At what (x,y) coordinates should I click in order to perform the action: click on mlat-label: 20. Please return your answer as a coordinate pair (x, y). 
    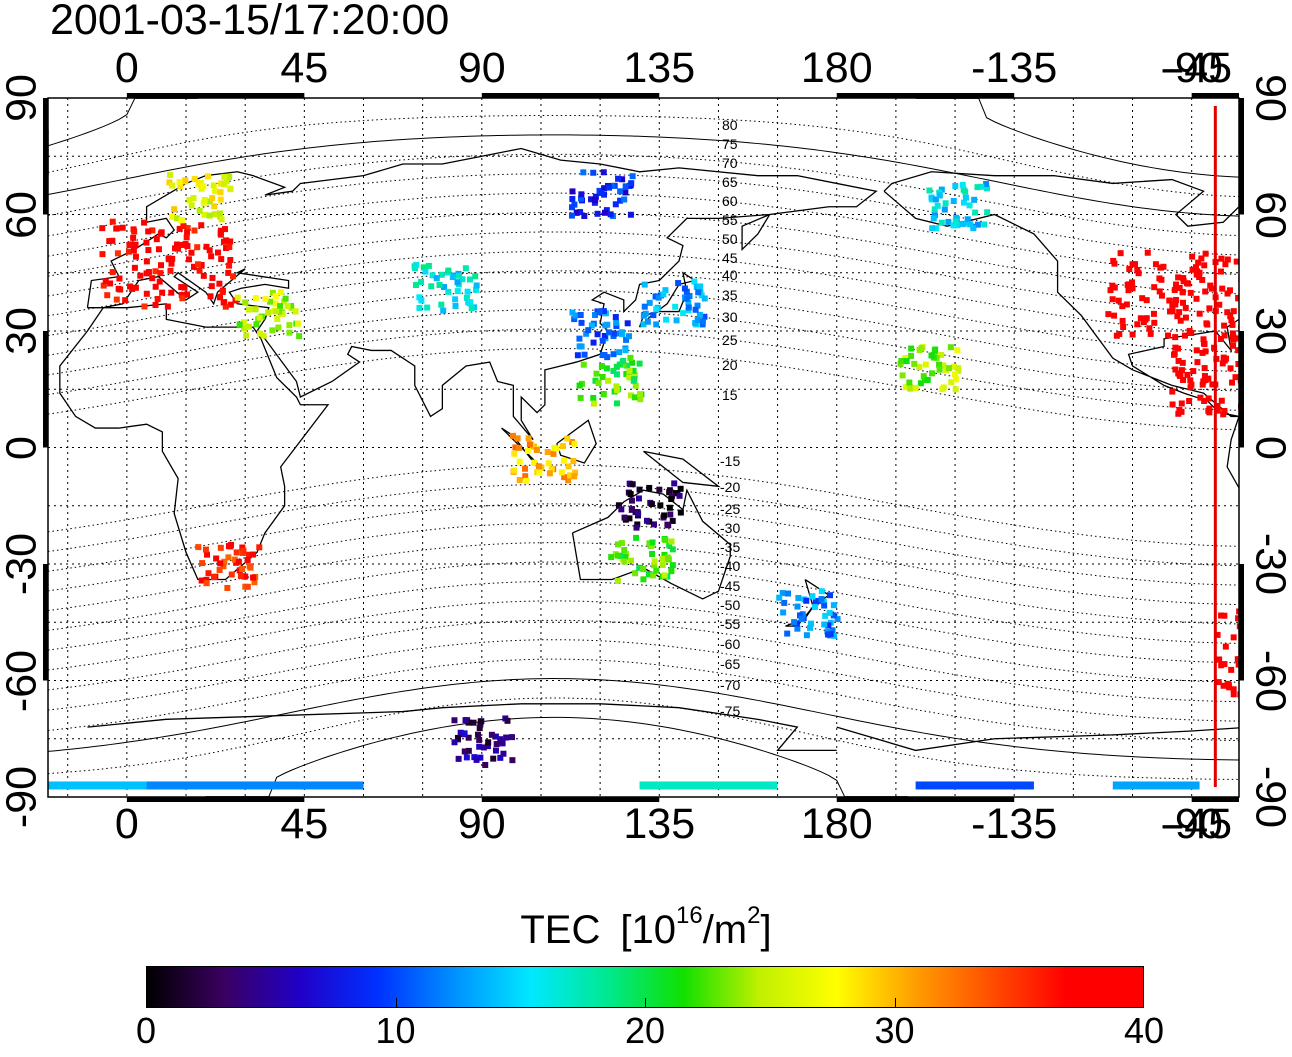
    Looking at the image, I should click on (730, 365).